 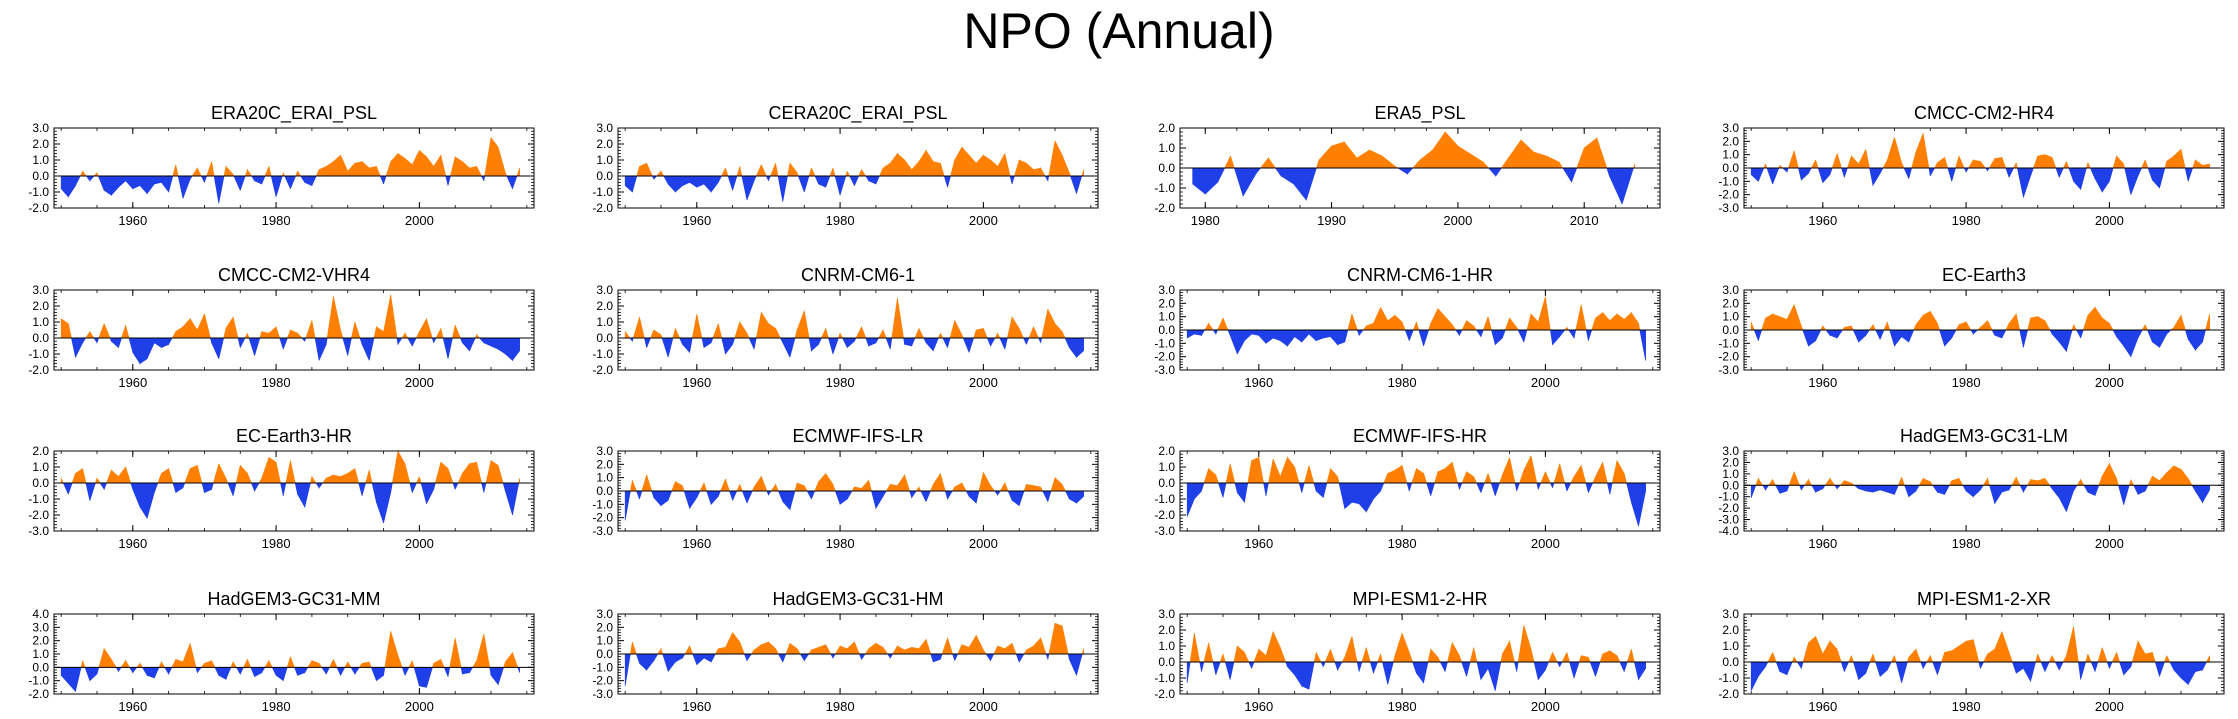 I want to click on y-tick-label: 0.0, so click(x=40, y=176).